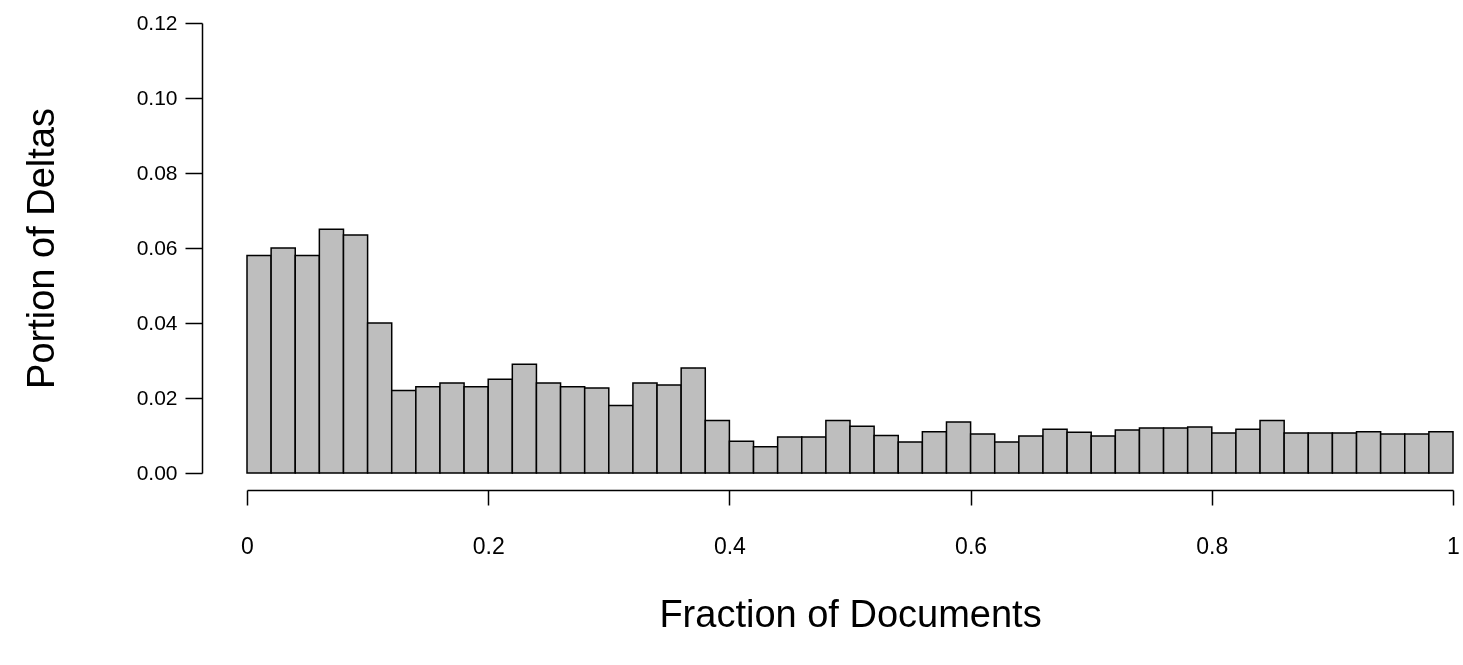  Describe the element at coordinates (157, 247) in the screenshot. I see `y-tick-label: 0.06` at that location.